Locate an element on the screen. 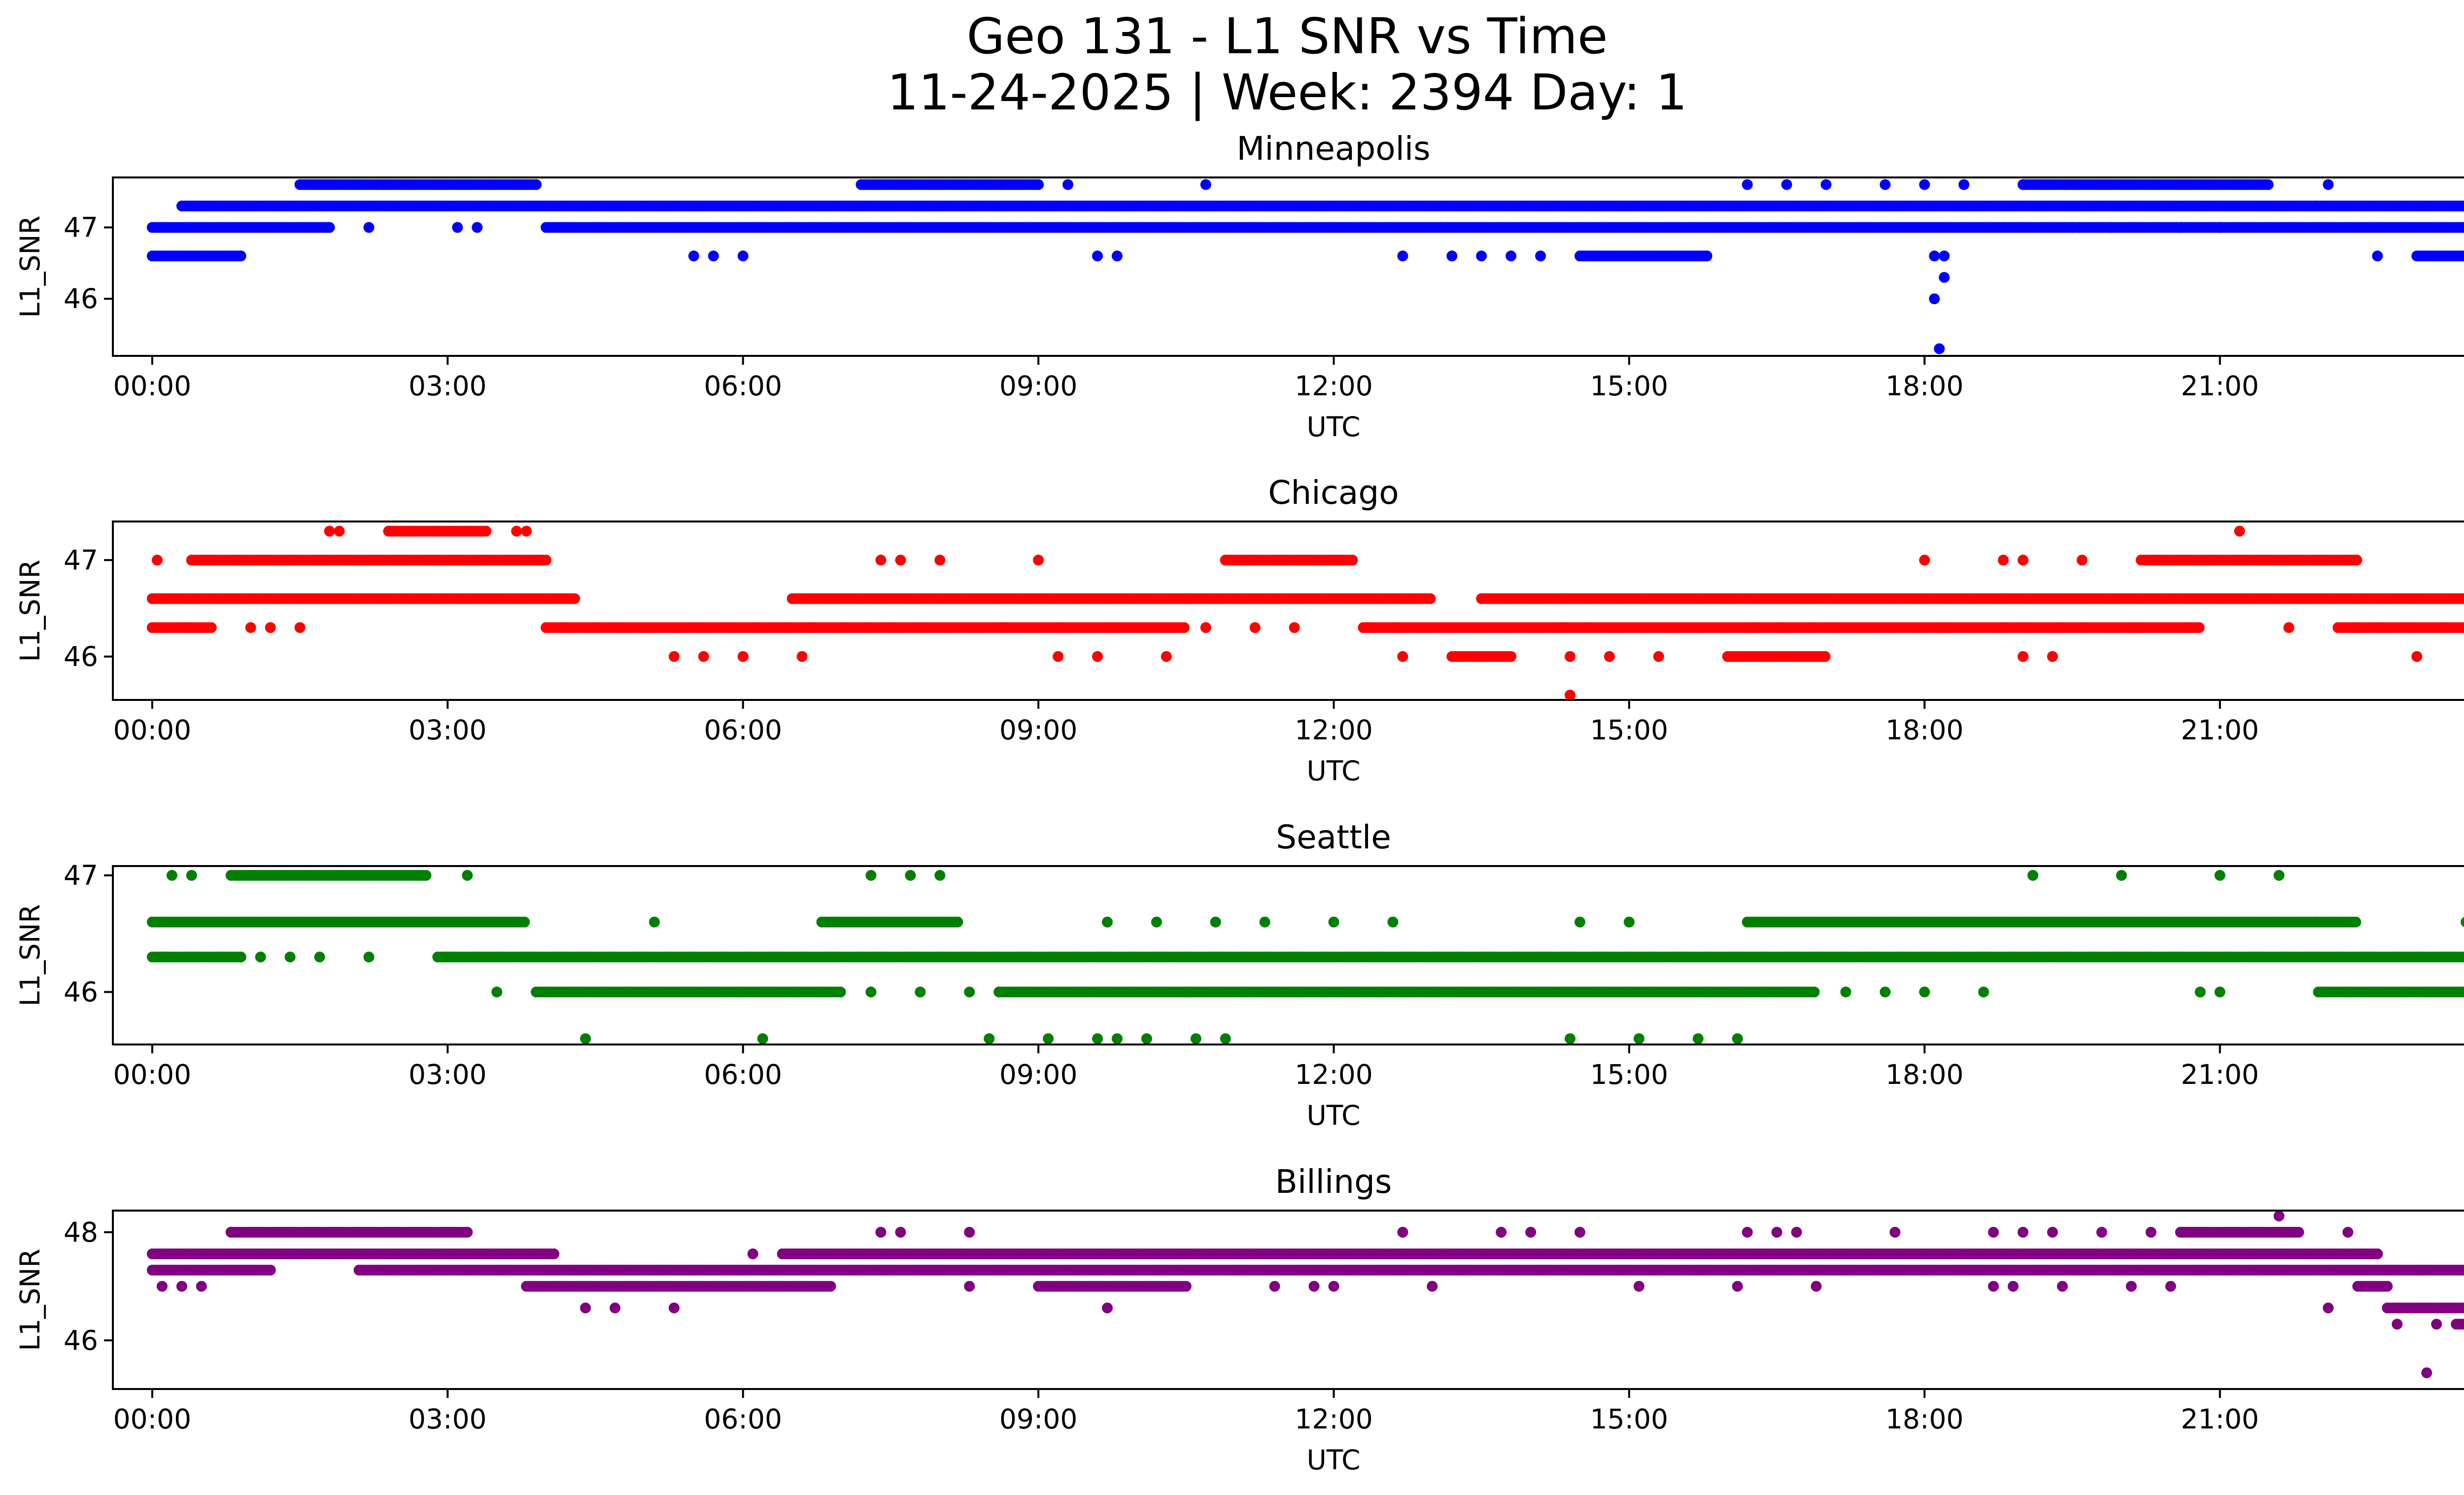 The image size is (2464, 1495). plot-frame is located at coordinates (1288, 611).